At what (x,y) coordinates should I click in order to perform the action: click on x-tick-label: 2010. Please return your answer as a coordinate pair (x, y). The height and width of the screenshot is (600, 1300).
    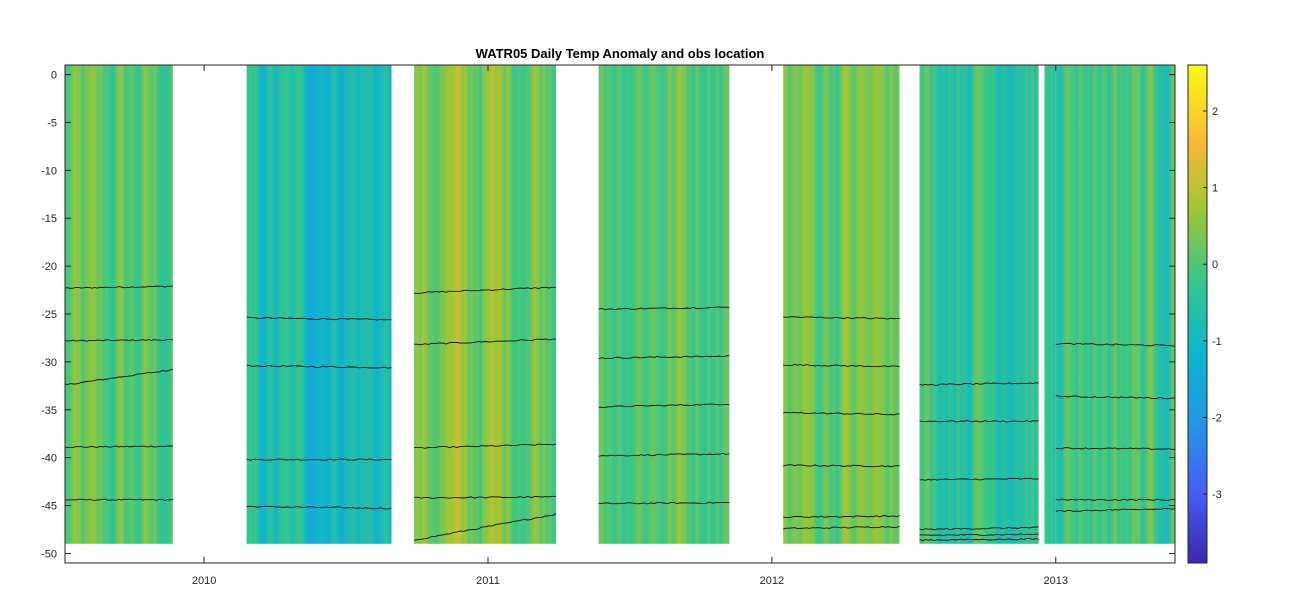
    Looking at the image, I should click on (204, 581).